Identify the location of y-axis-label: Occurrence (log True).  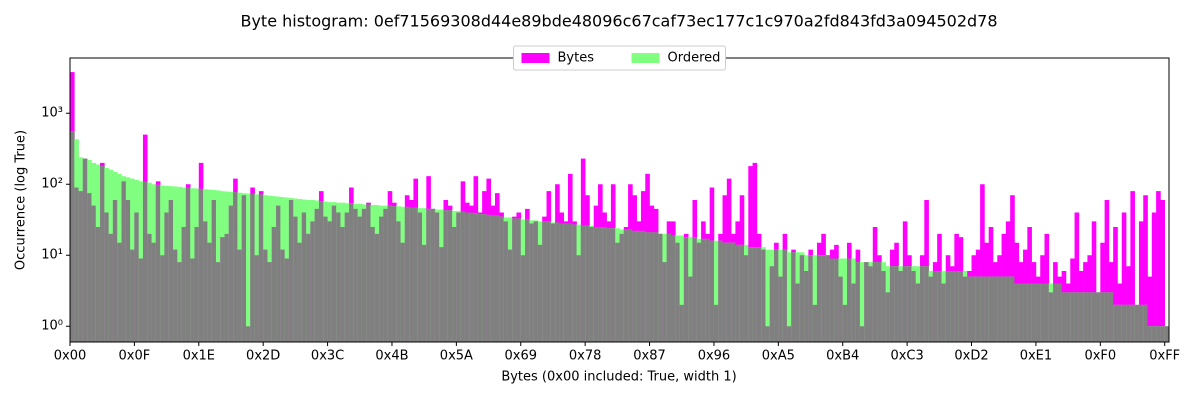
(21, 200).